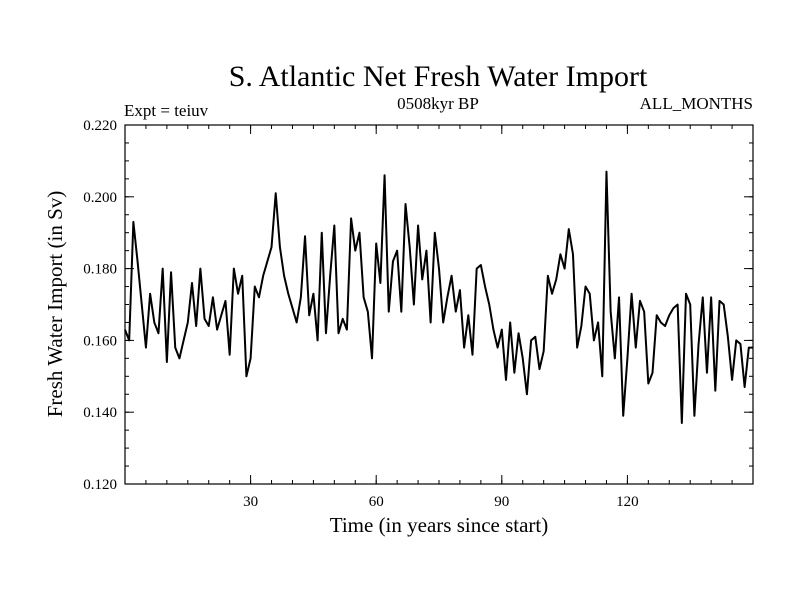  Describe the element at coordinates (696, 103) in the screenshot. I see `right-annotation: ALL_MONTHS` at that location.